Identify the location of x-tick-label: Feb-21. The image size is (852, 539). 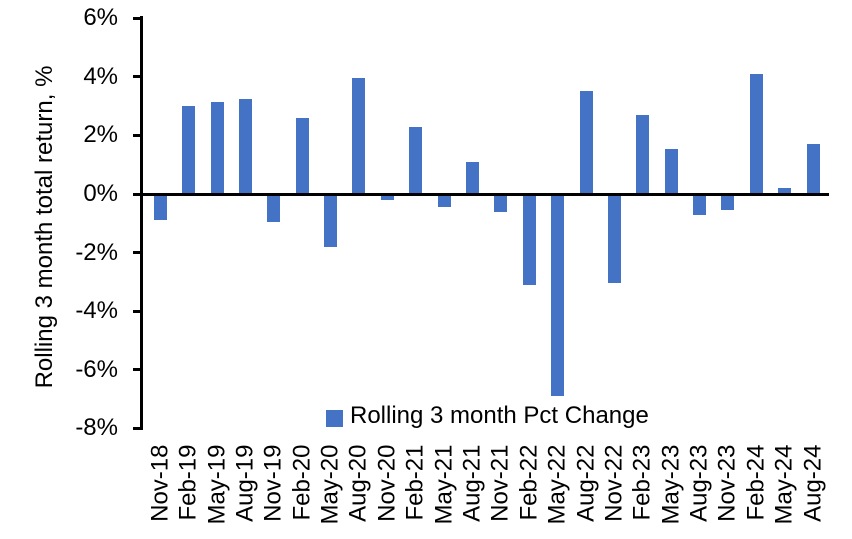
(415, 482).